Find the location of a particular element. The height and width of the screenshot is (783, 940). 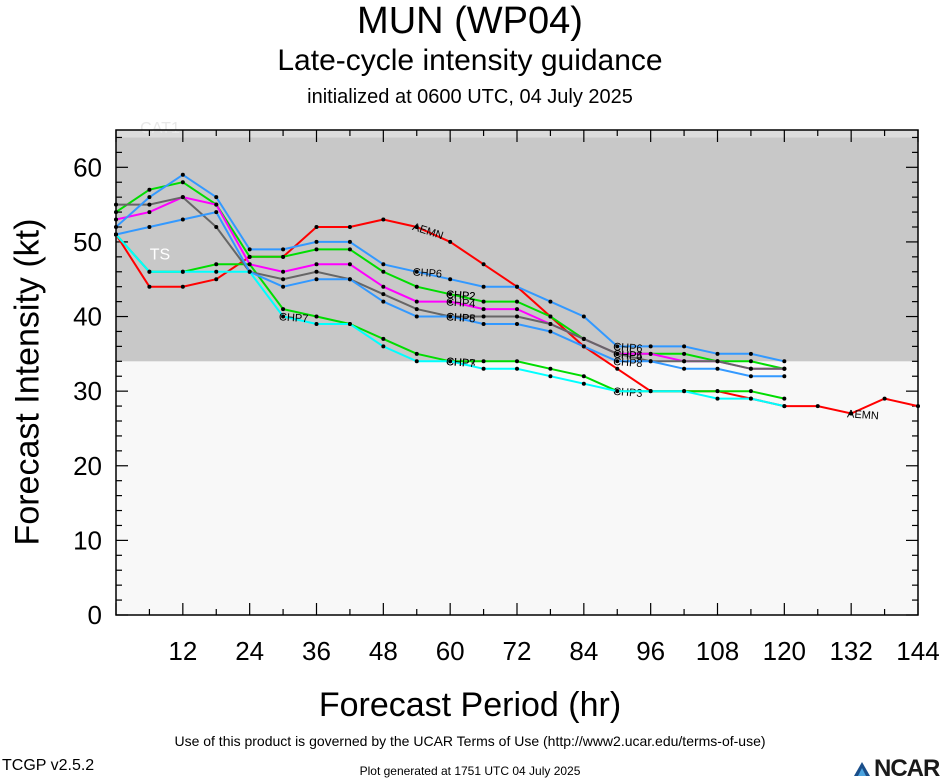

y-tick-label: 40 is located at coordinates (87, 317).